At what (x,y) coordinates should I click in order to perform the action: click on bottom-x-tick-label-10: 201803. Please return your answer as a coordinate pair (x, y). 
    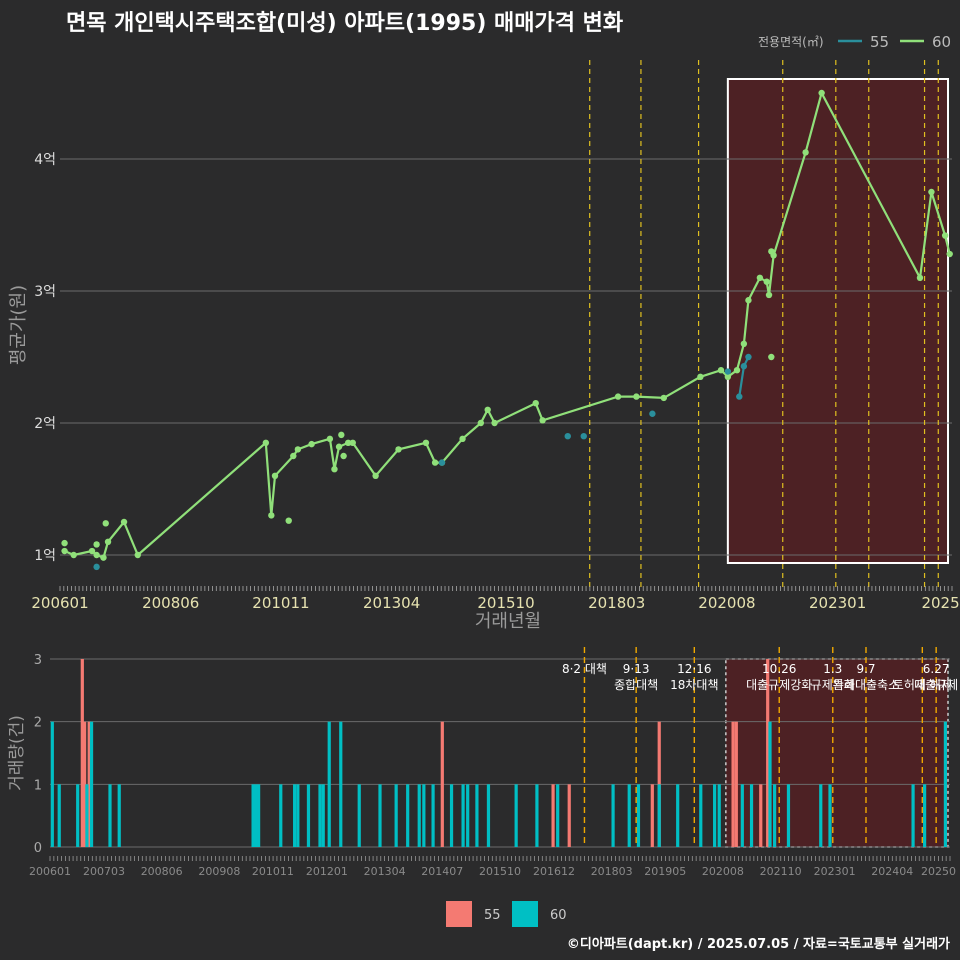
    Looking at the image, I should click on (612, 871).